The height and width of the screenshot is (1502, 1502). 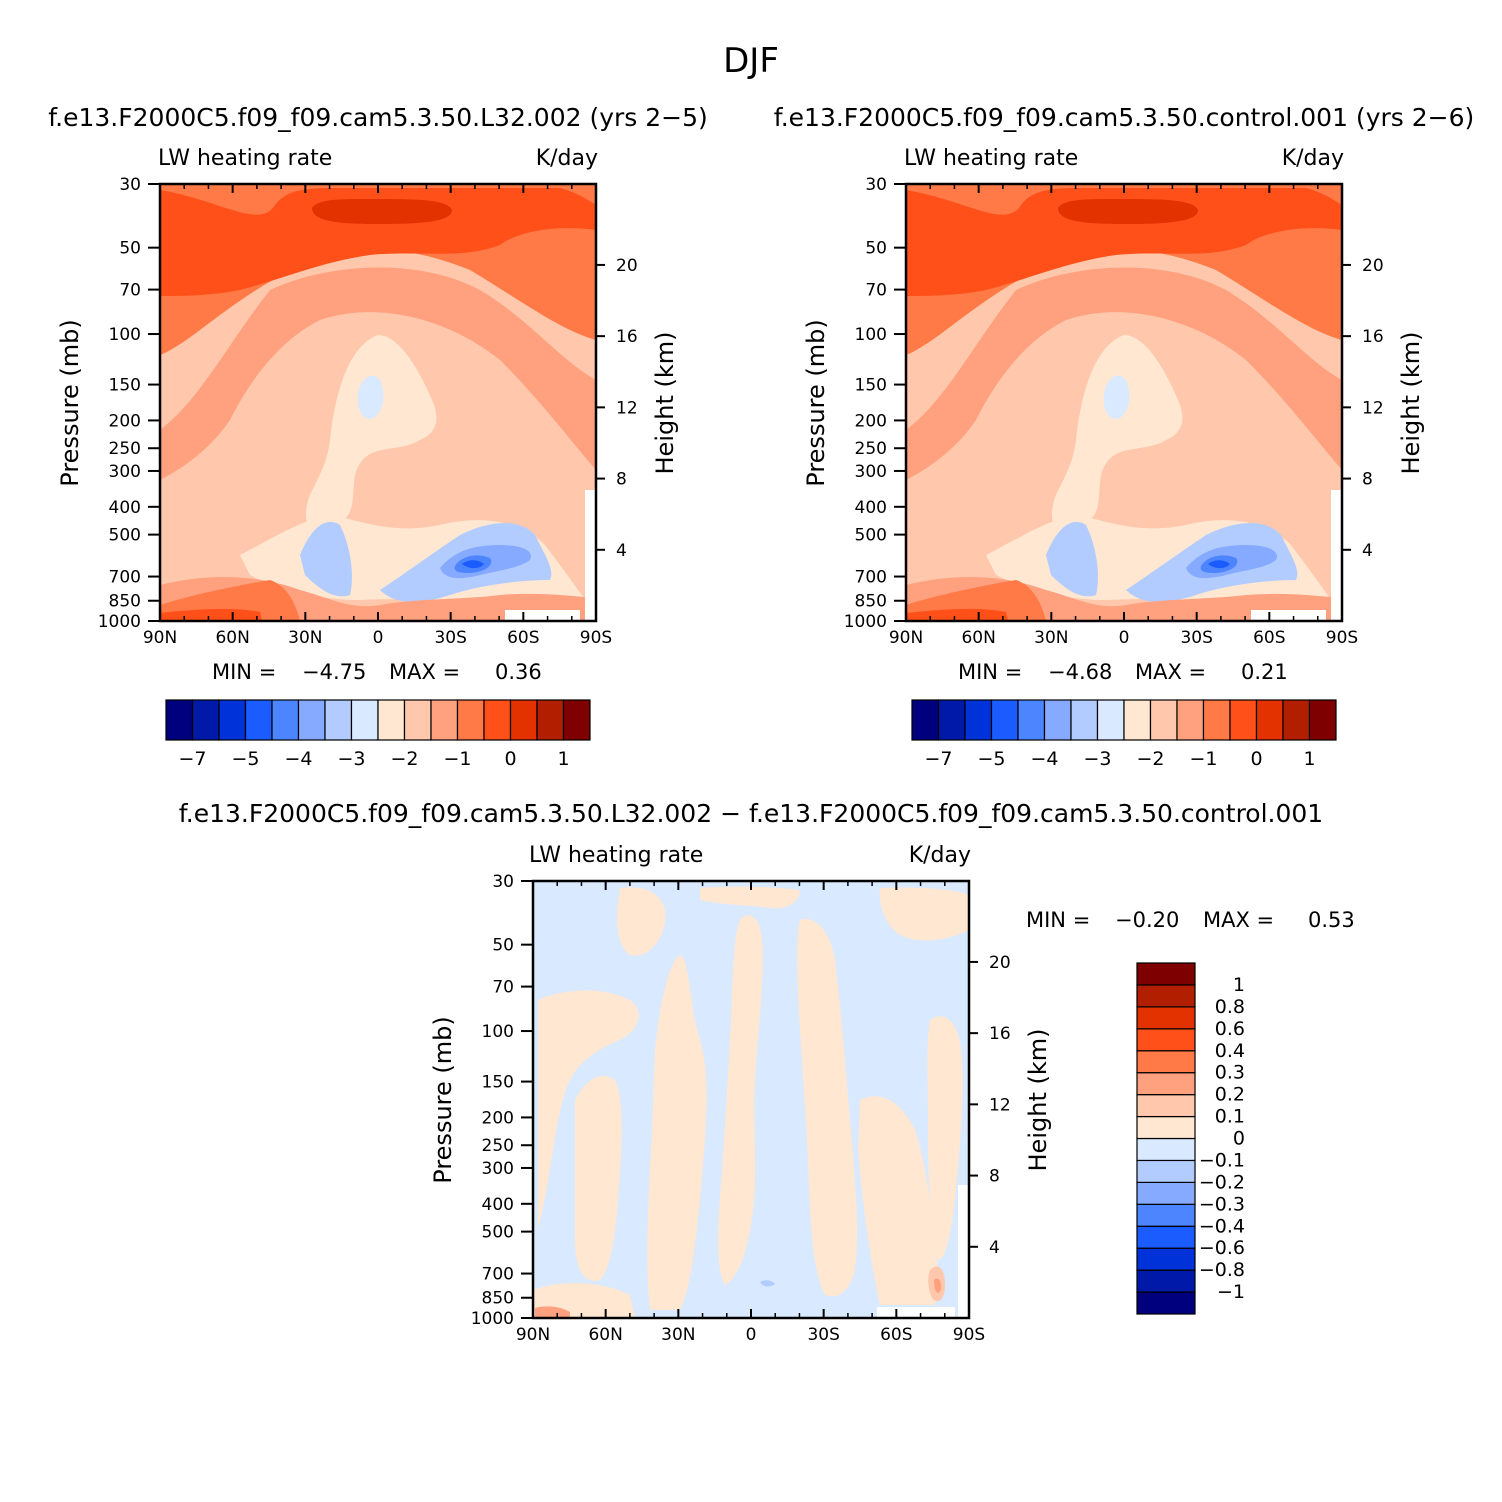 I want to click on colorbar-label: 0.6, so click(x=1230, y=1029).